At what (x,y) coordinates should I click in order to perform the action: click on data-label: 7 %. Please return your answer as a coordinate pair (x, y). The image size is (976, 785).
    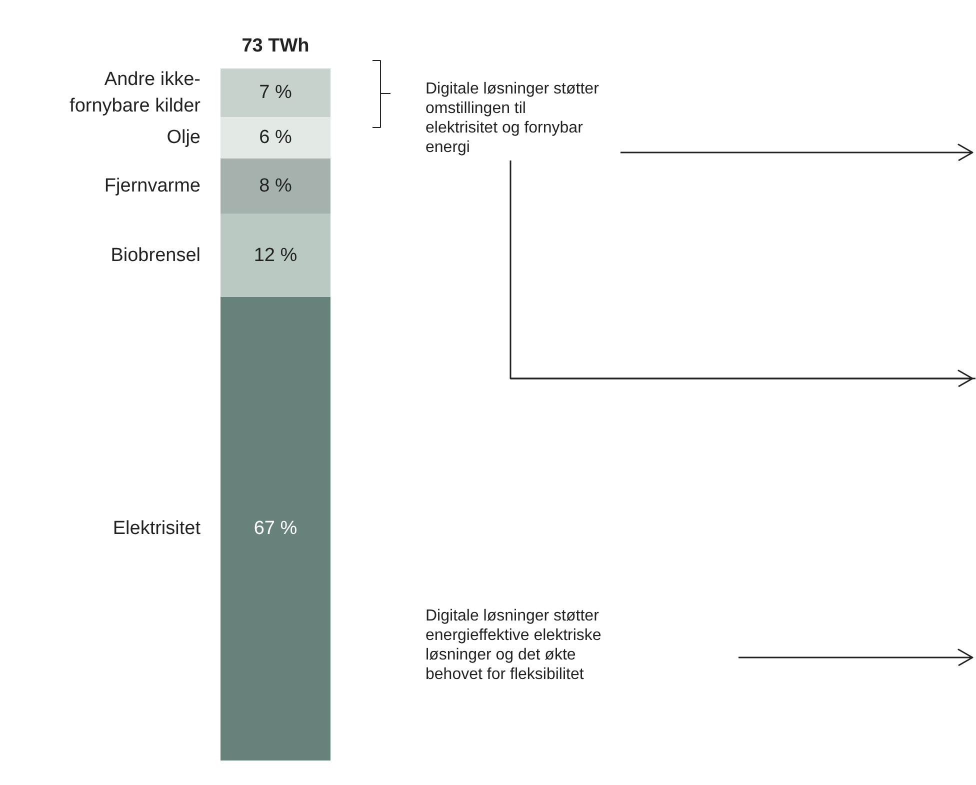
    Looking at the image, I should click on (275, 93).